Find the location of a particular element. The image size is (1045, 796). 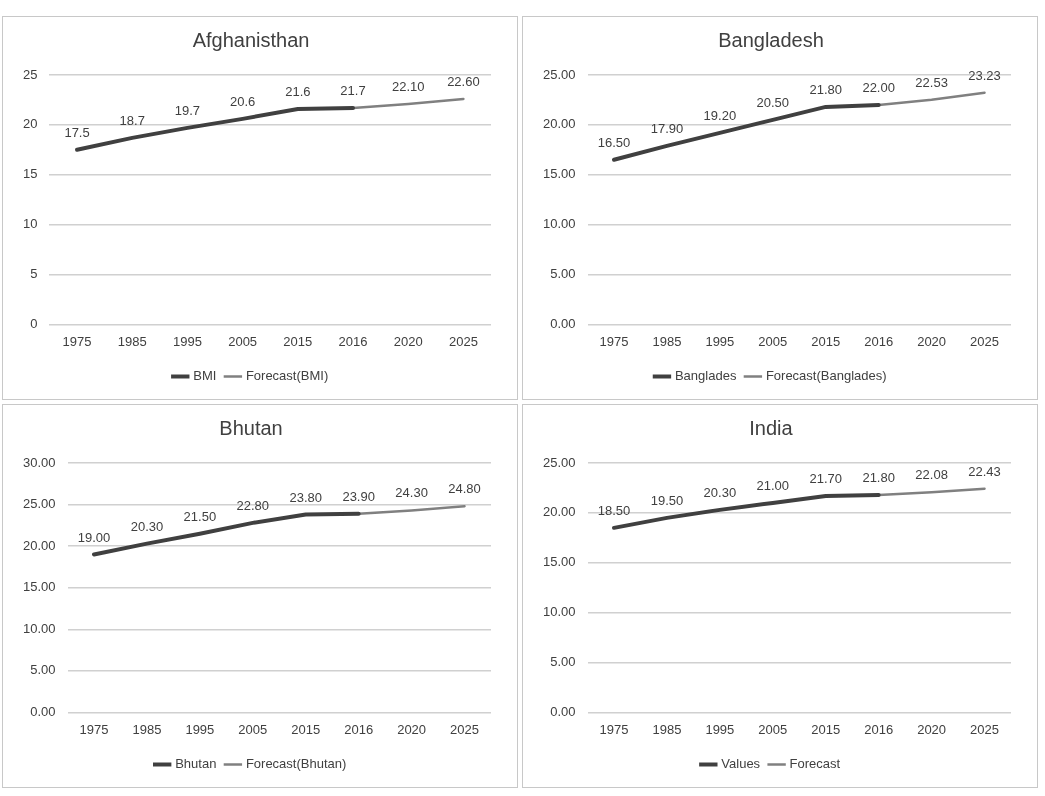

data-label: 21.7 is located at coordinates (353, 90).